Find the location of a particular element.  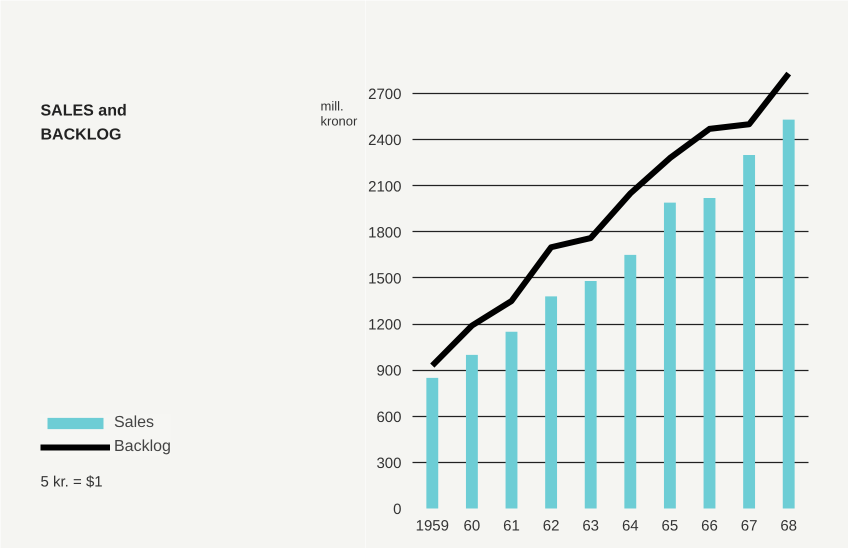

x-tick-label: 66 is located at coordinates (709, 526).